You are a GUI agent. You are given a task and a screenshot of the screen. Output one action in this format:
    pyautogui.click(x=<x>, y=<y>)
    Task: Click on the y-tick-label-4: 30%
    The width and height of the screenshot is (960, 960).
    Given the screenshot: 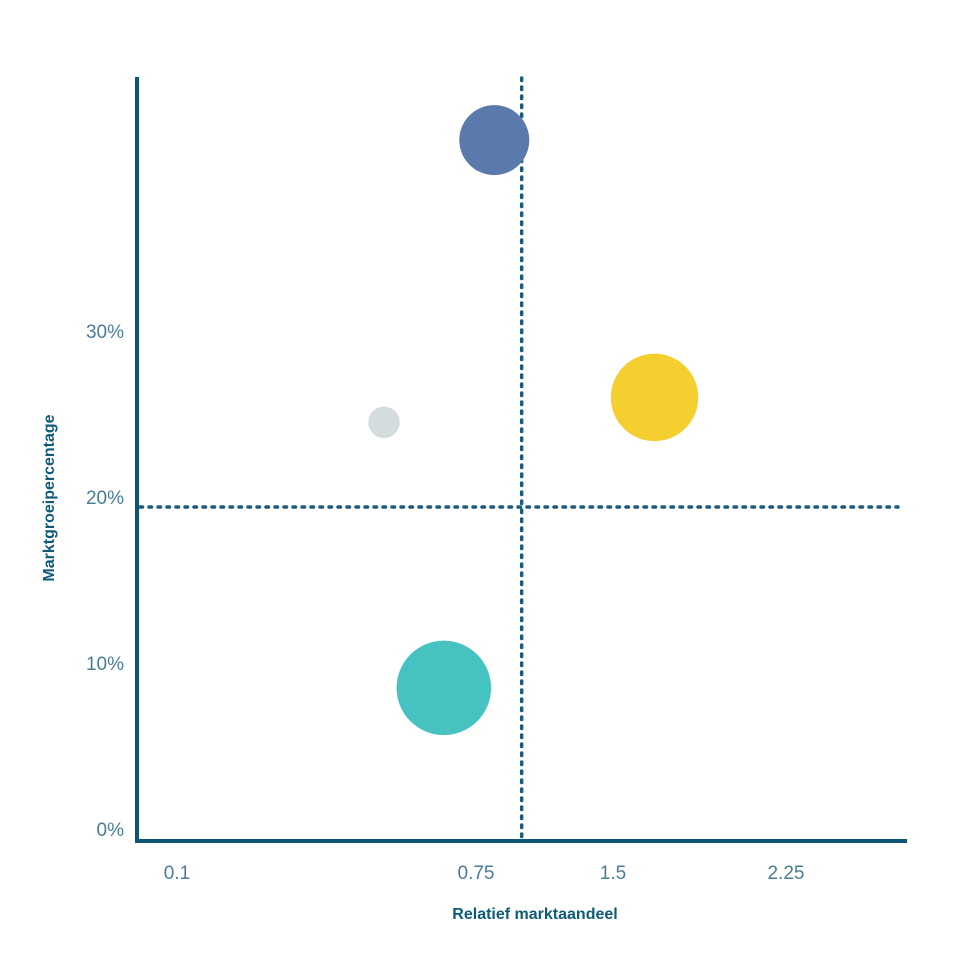 What is the action you would take?
    pyautogui.click(x=105, y=332)
    